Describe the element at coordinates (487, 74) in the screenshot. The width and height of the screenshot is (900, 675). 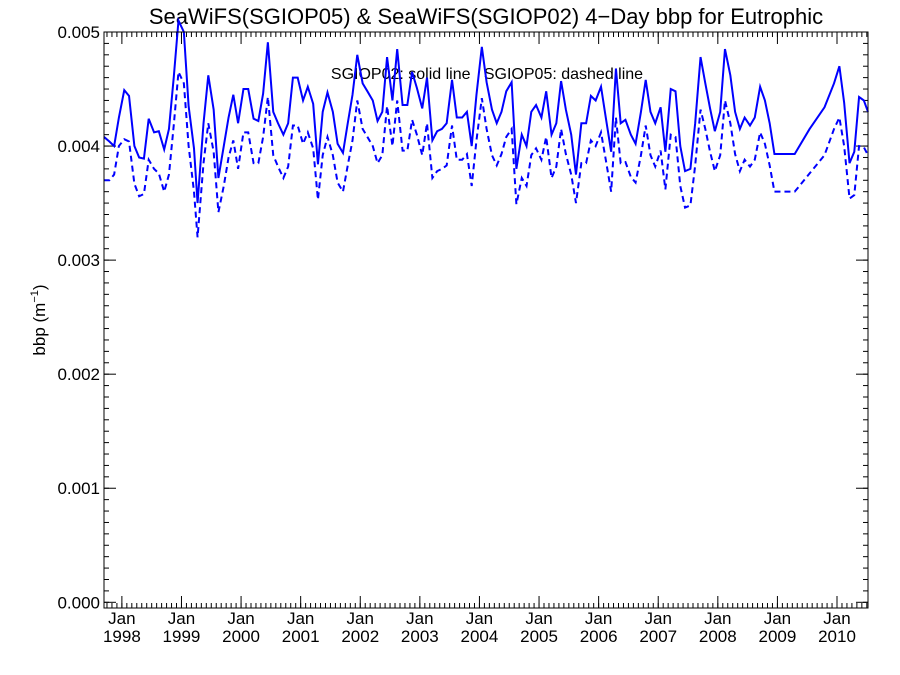
I see `line-style-annotation: SGIOP02: solid line SGIOP05: dashed line` at that location.